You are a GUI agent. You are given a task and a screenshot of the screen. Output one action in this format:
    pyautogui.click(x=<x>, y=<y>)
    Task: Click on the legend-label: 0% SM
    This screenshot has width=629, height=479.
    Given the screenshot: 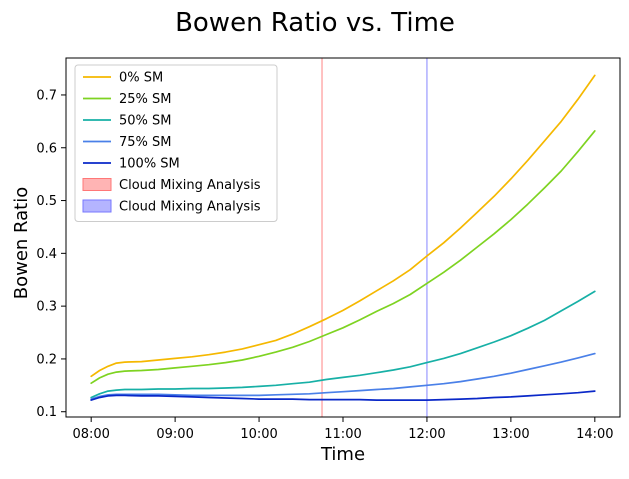 What is the action you would take?
    pyautogui.click(x=141, y=78)
    